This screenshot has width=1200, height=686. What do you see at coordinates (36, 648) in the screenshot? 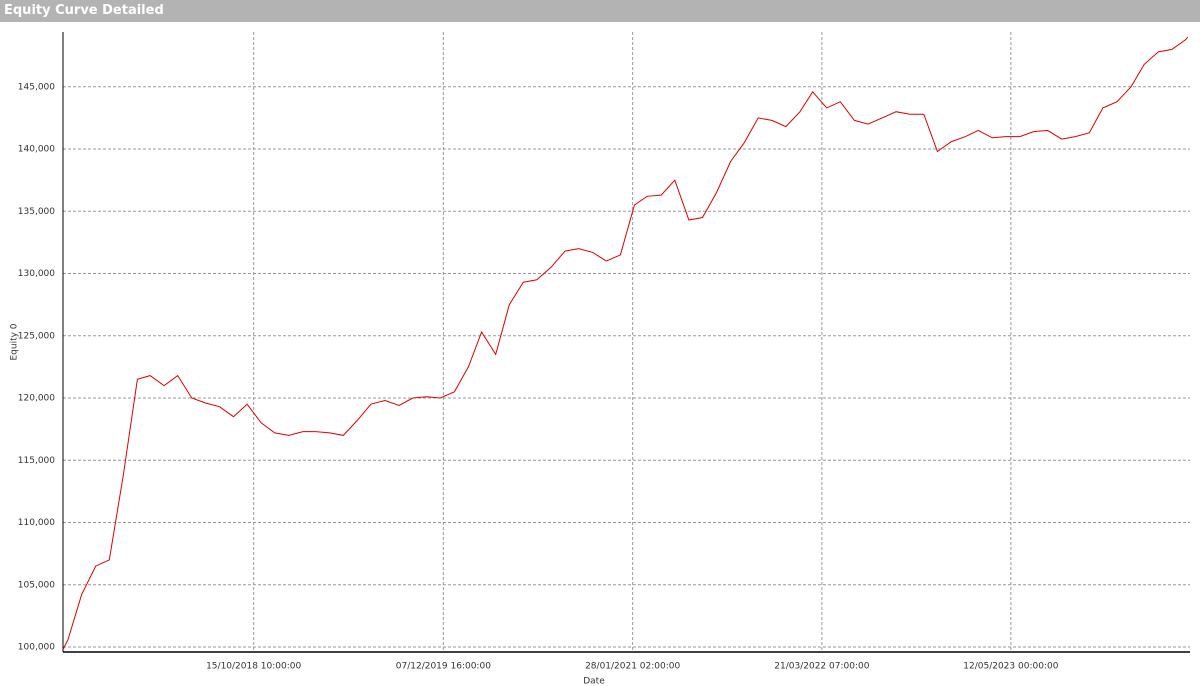
I see `y-tick-label: 100,000` at bounding box center [36, 648].